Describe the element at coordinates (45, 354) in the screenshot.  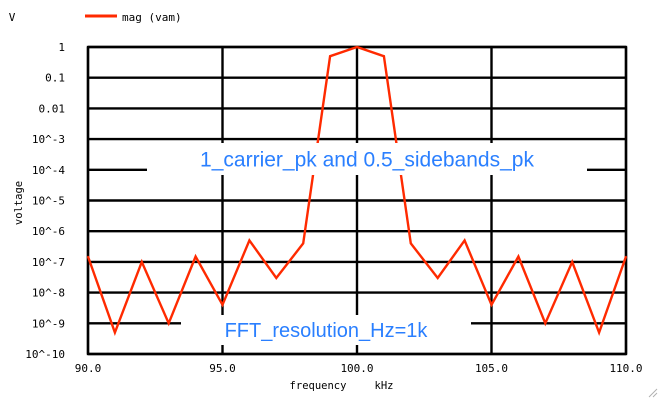
I see `y-tick-label: 10^-10` at that location.